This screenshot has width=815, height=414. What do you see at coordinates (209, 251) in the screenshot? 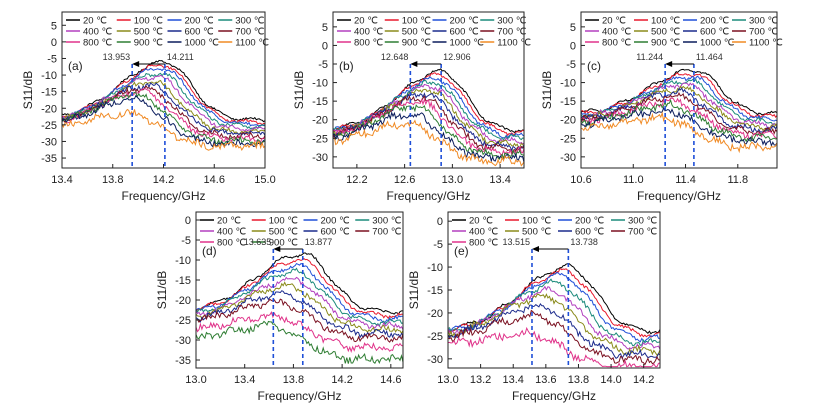
I see `panel-label: (d)` at bounding box center [209, 251].